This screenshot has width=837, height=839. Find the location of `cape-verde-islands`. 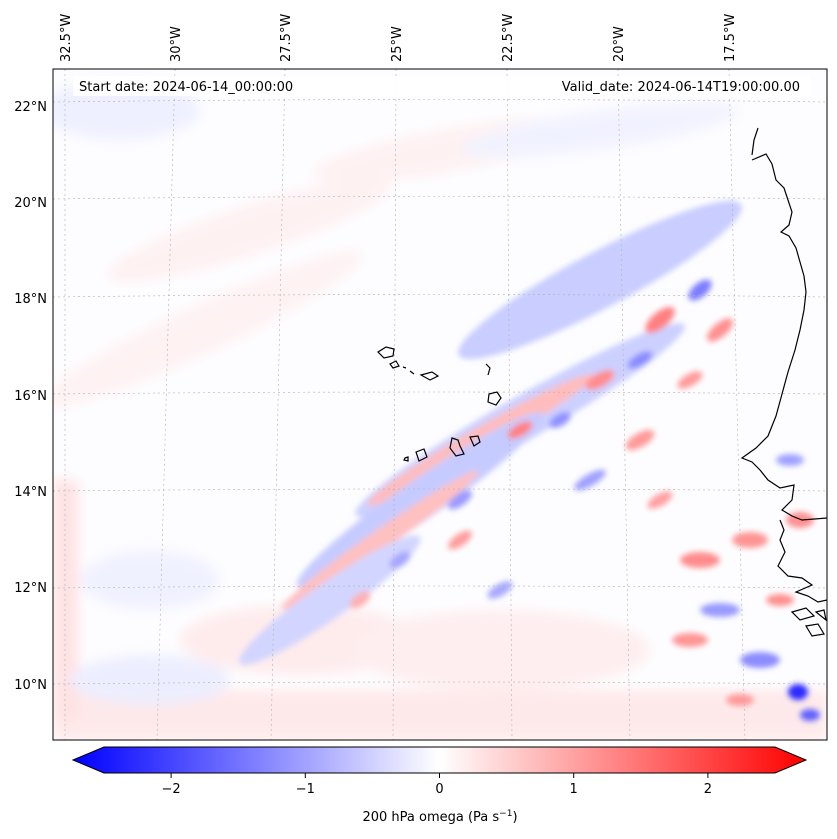

cape-verde-islands is located at coordinates (439, 404).